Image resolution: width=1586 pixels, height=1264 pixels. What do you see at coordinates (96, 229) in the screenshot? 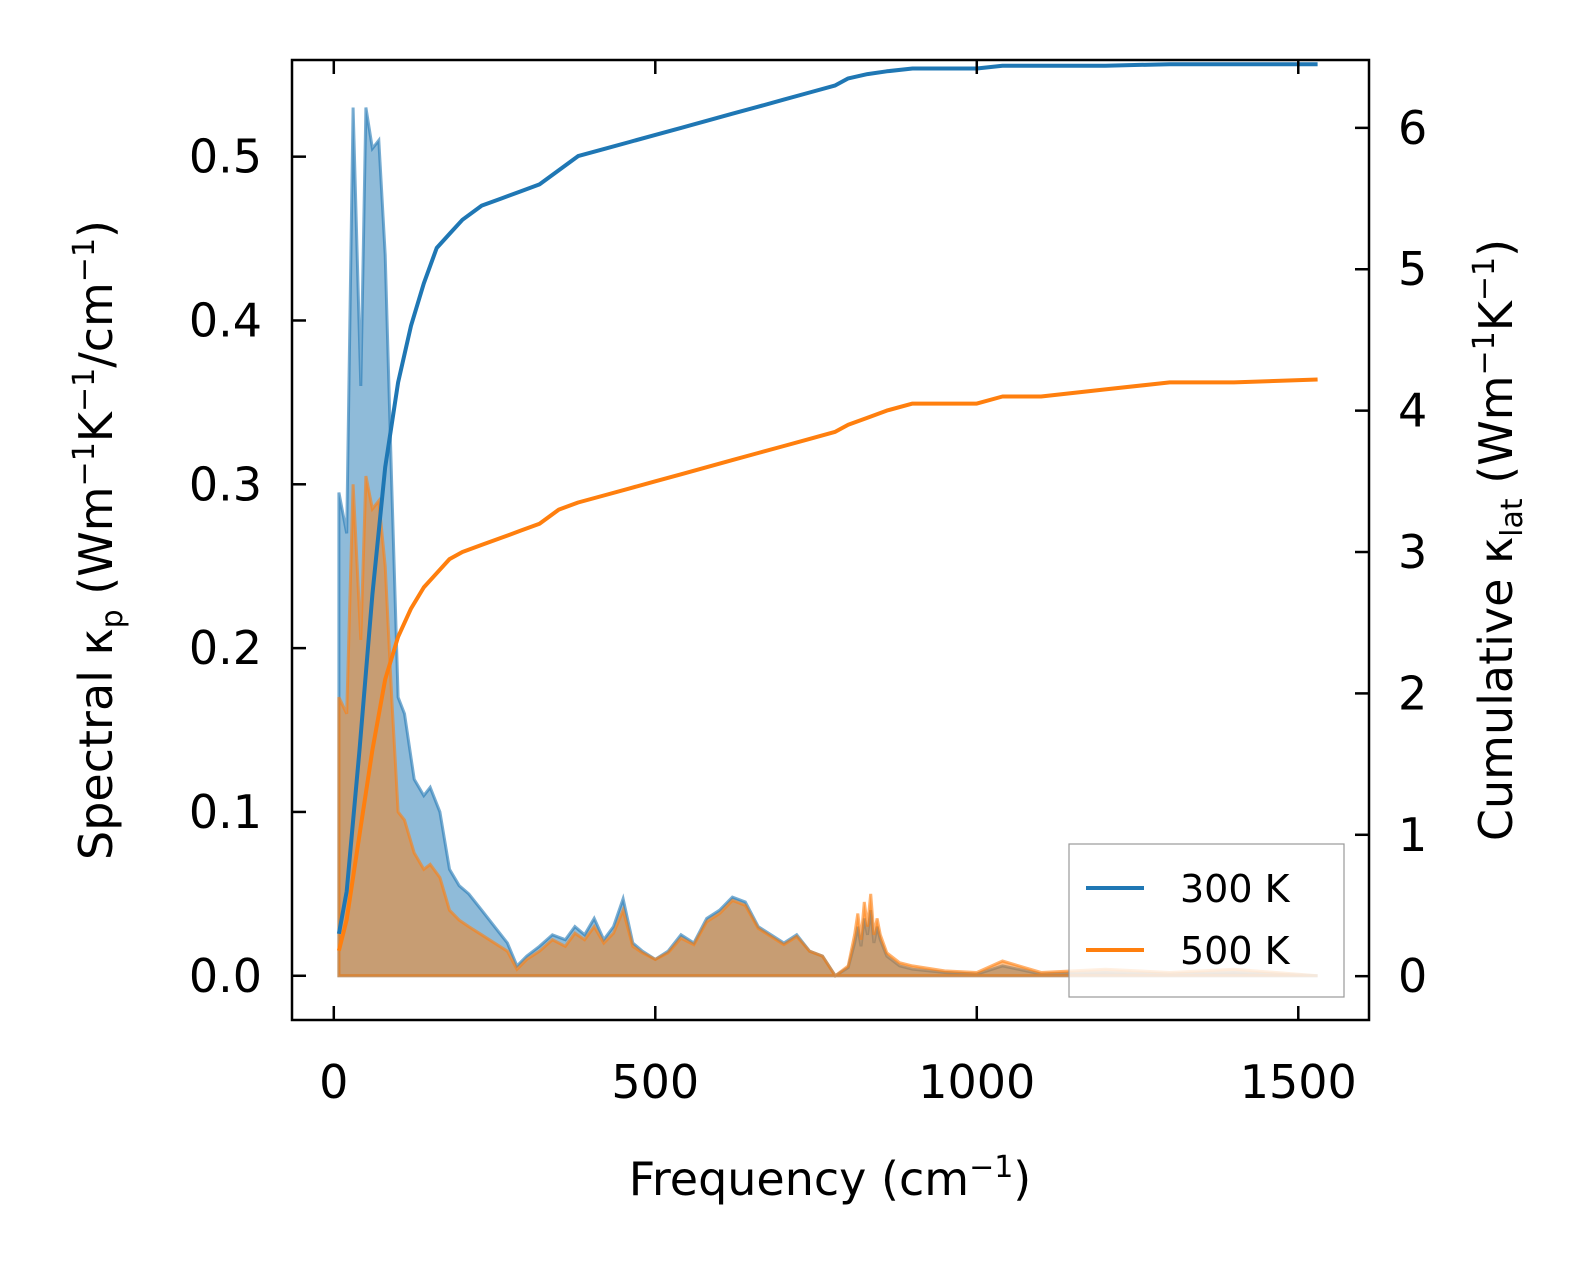
I see `left-y-title-end: )` at bounding box center [96, 229].